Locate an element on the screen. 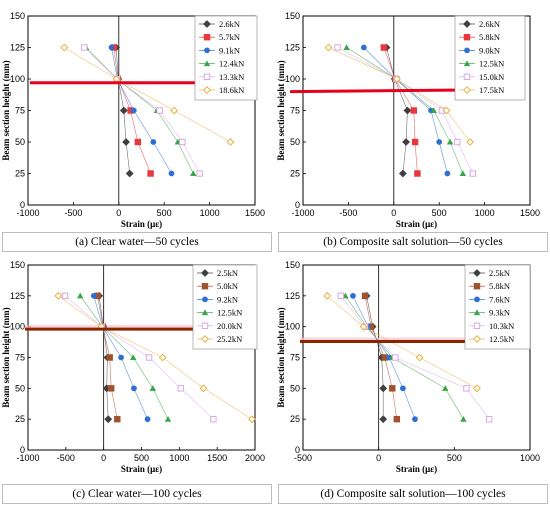  legend-label: 17.5kN is located at coordinates (491, 90).